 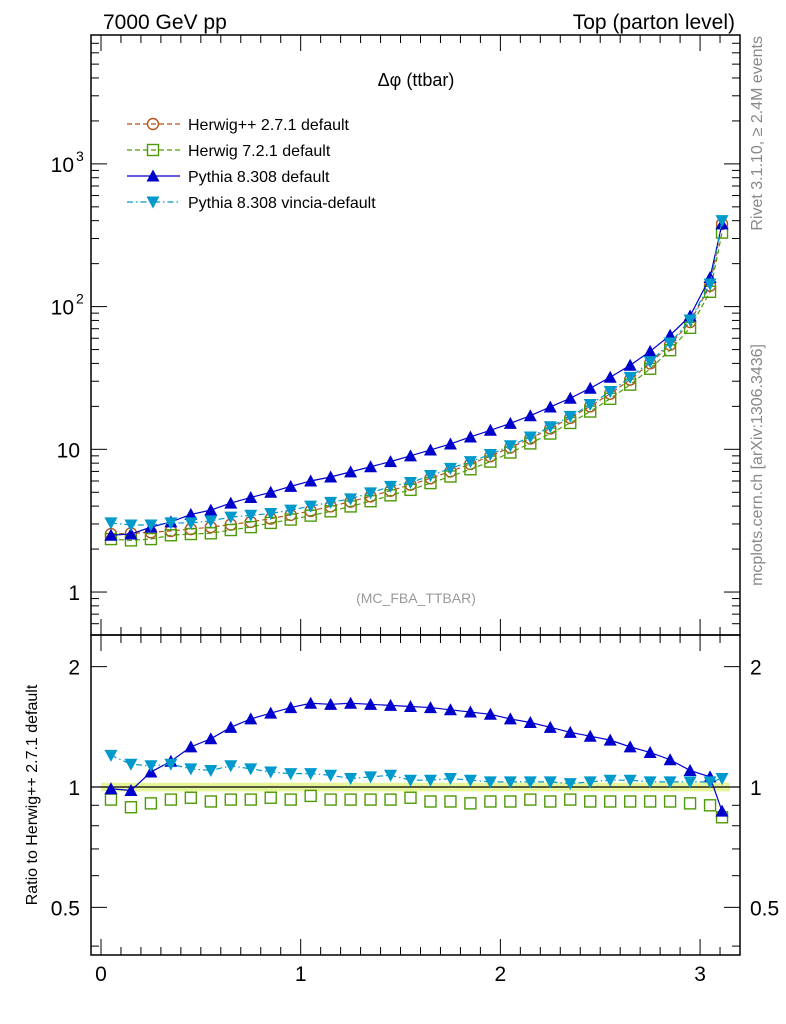 What do you see at coordinates (80, 156) in the screenshot?
I see `y-tick-exponent: 3` at bounding box center [80, 156].